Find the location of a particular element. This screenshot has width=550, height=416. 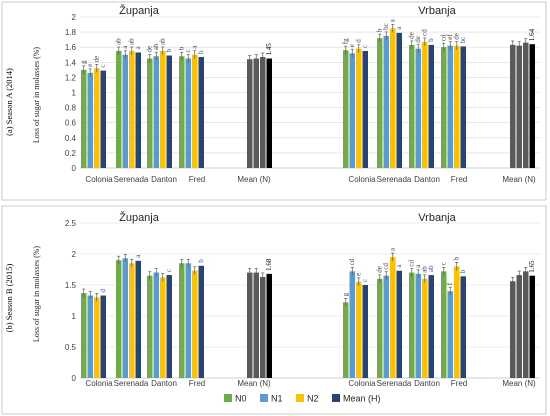

legend-label: Mean (H) is located at coordinates (362, 399).